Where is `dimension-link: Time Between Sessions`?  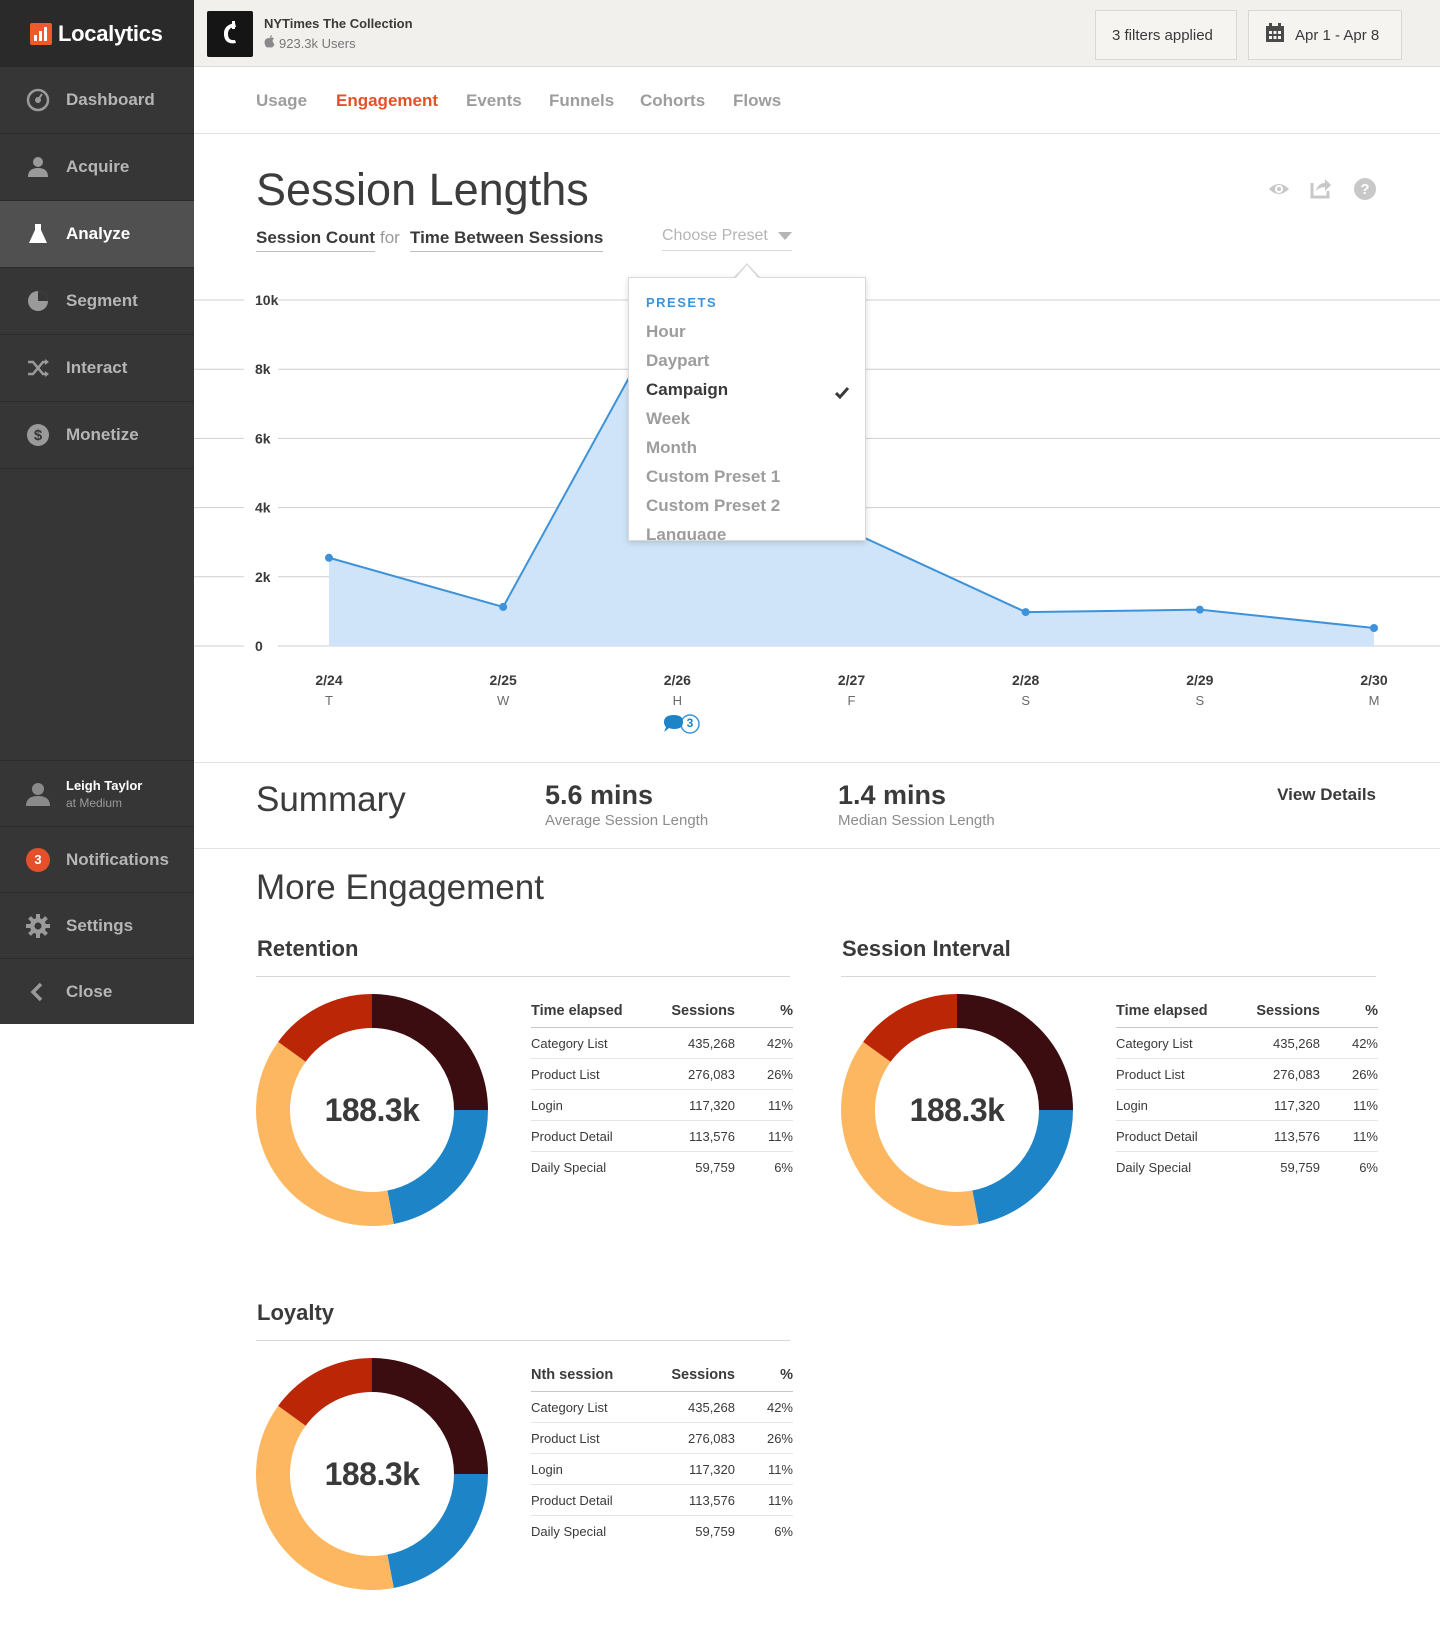 dimension-link: Time Between Sessions is located at coordinates (507, 240).